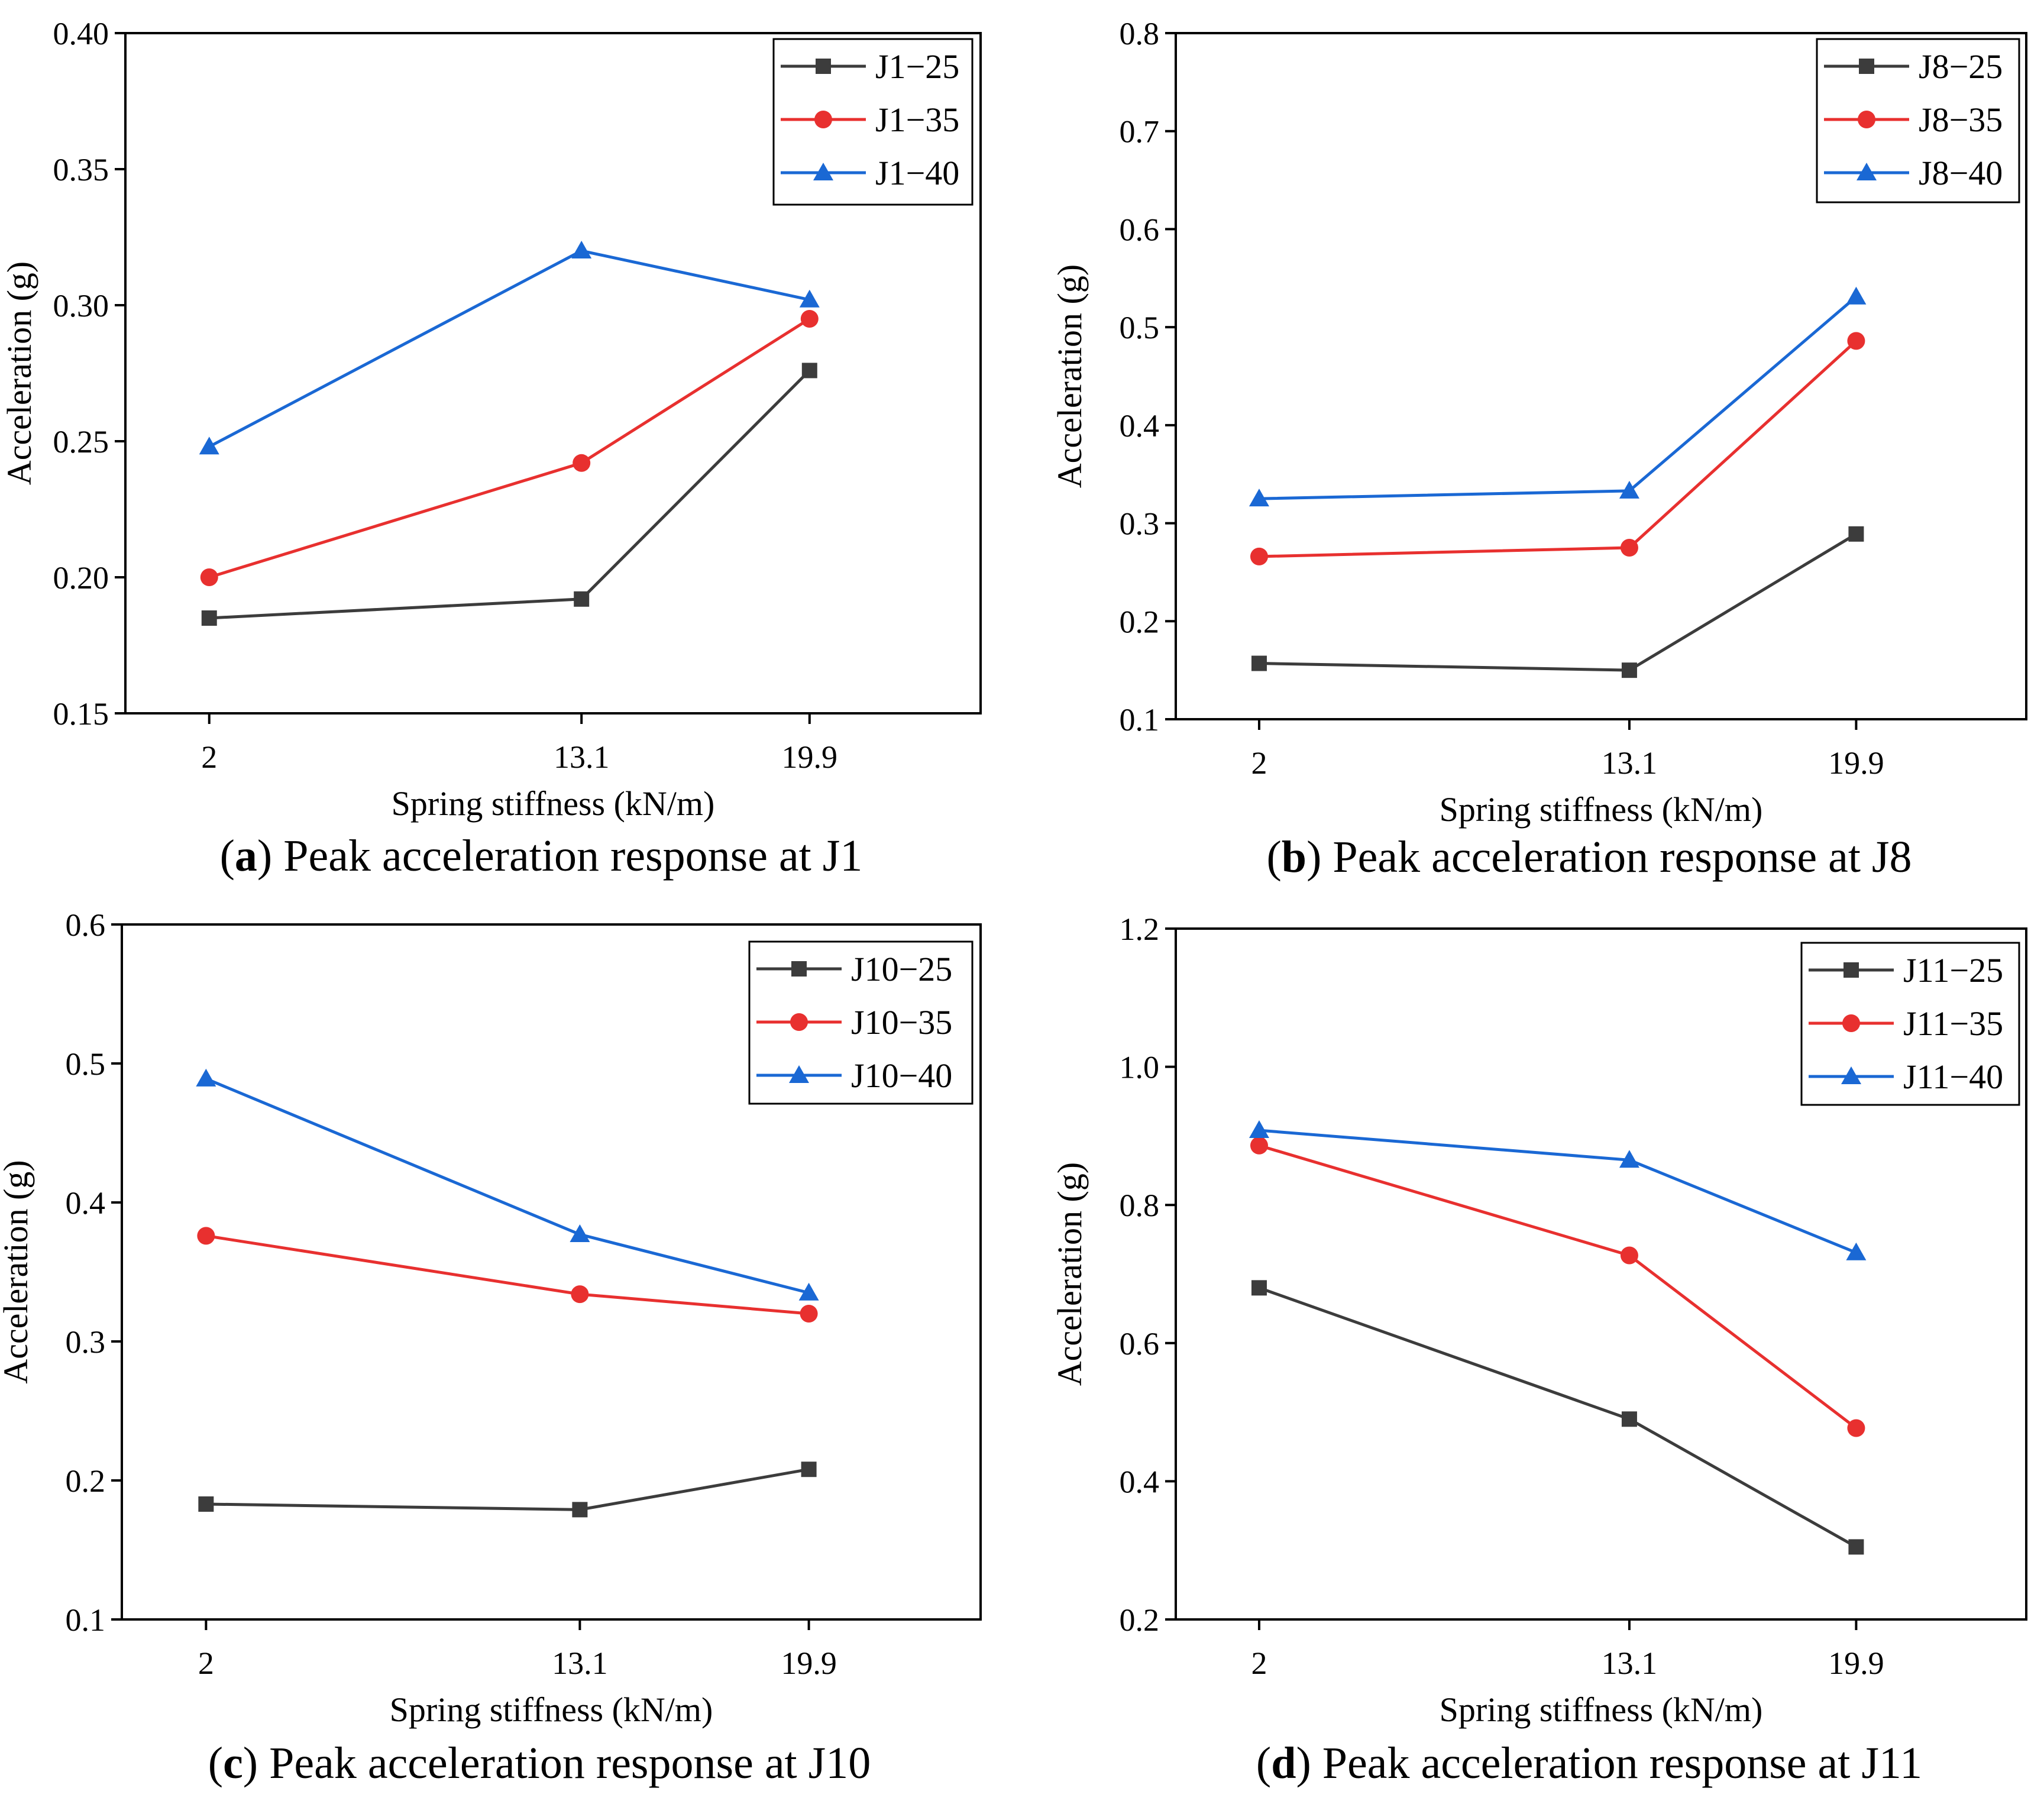  I want to click on y-tick-label: 0.15, so click(81, 714).